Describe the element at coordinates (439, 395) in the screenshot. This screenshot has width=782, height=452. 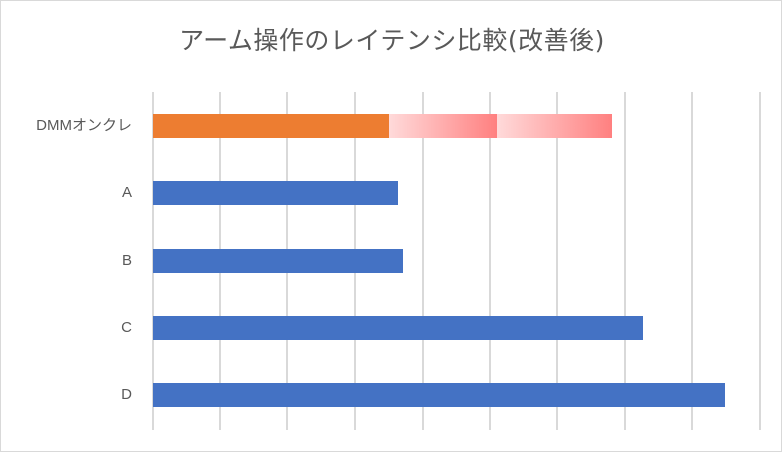
I see `bar-d` at that location.